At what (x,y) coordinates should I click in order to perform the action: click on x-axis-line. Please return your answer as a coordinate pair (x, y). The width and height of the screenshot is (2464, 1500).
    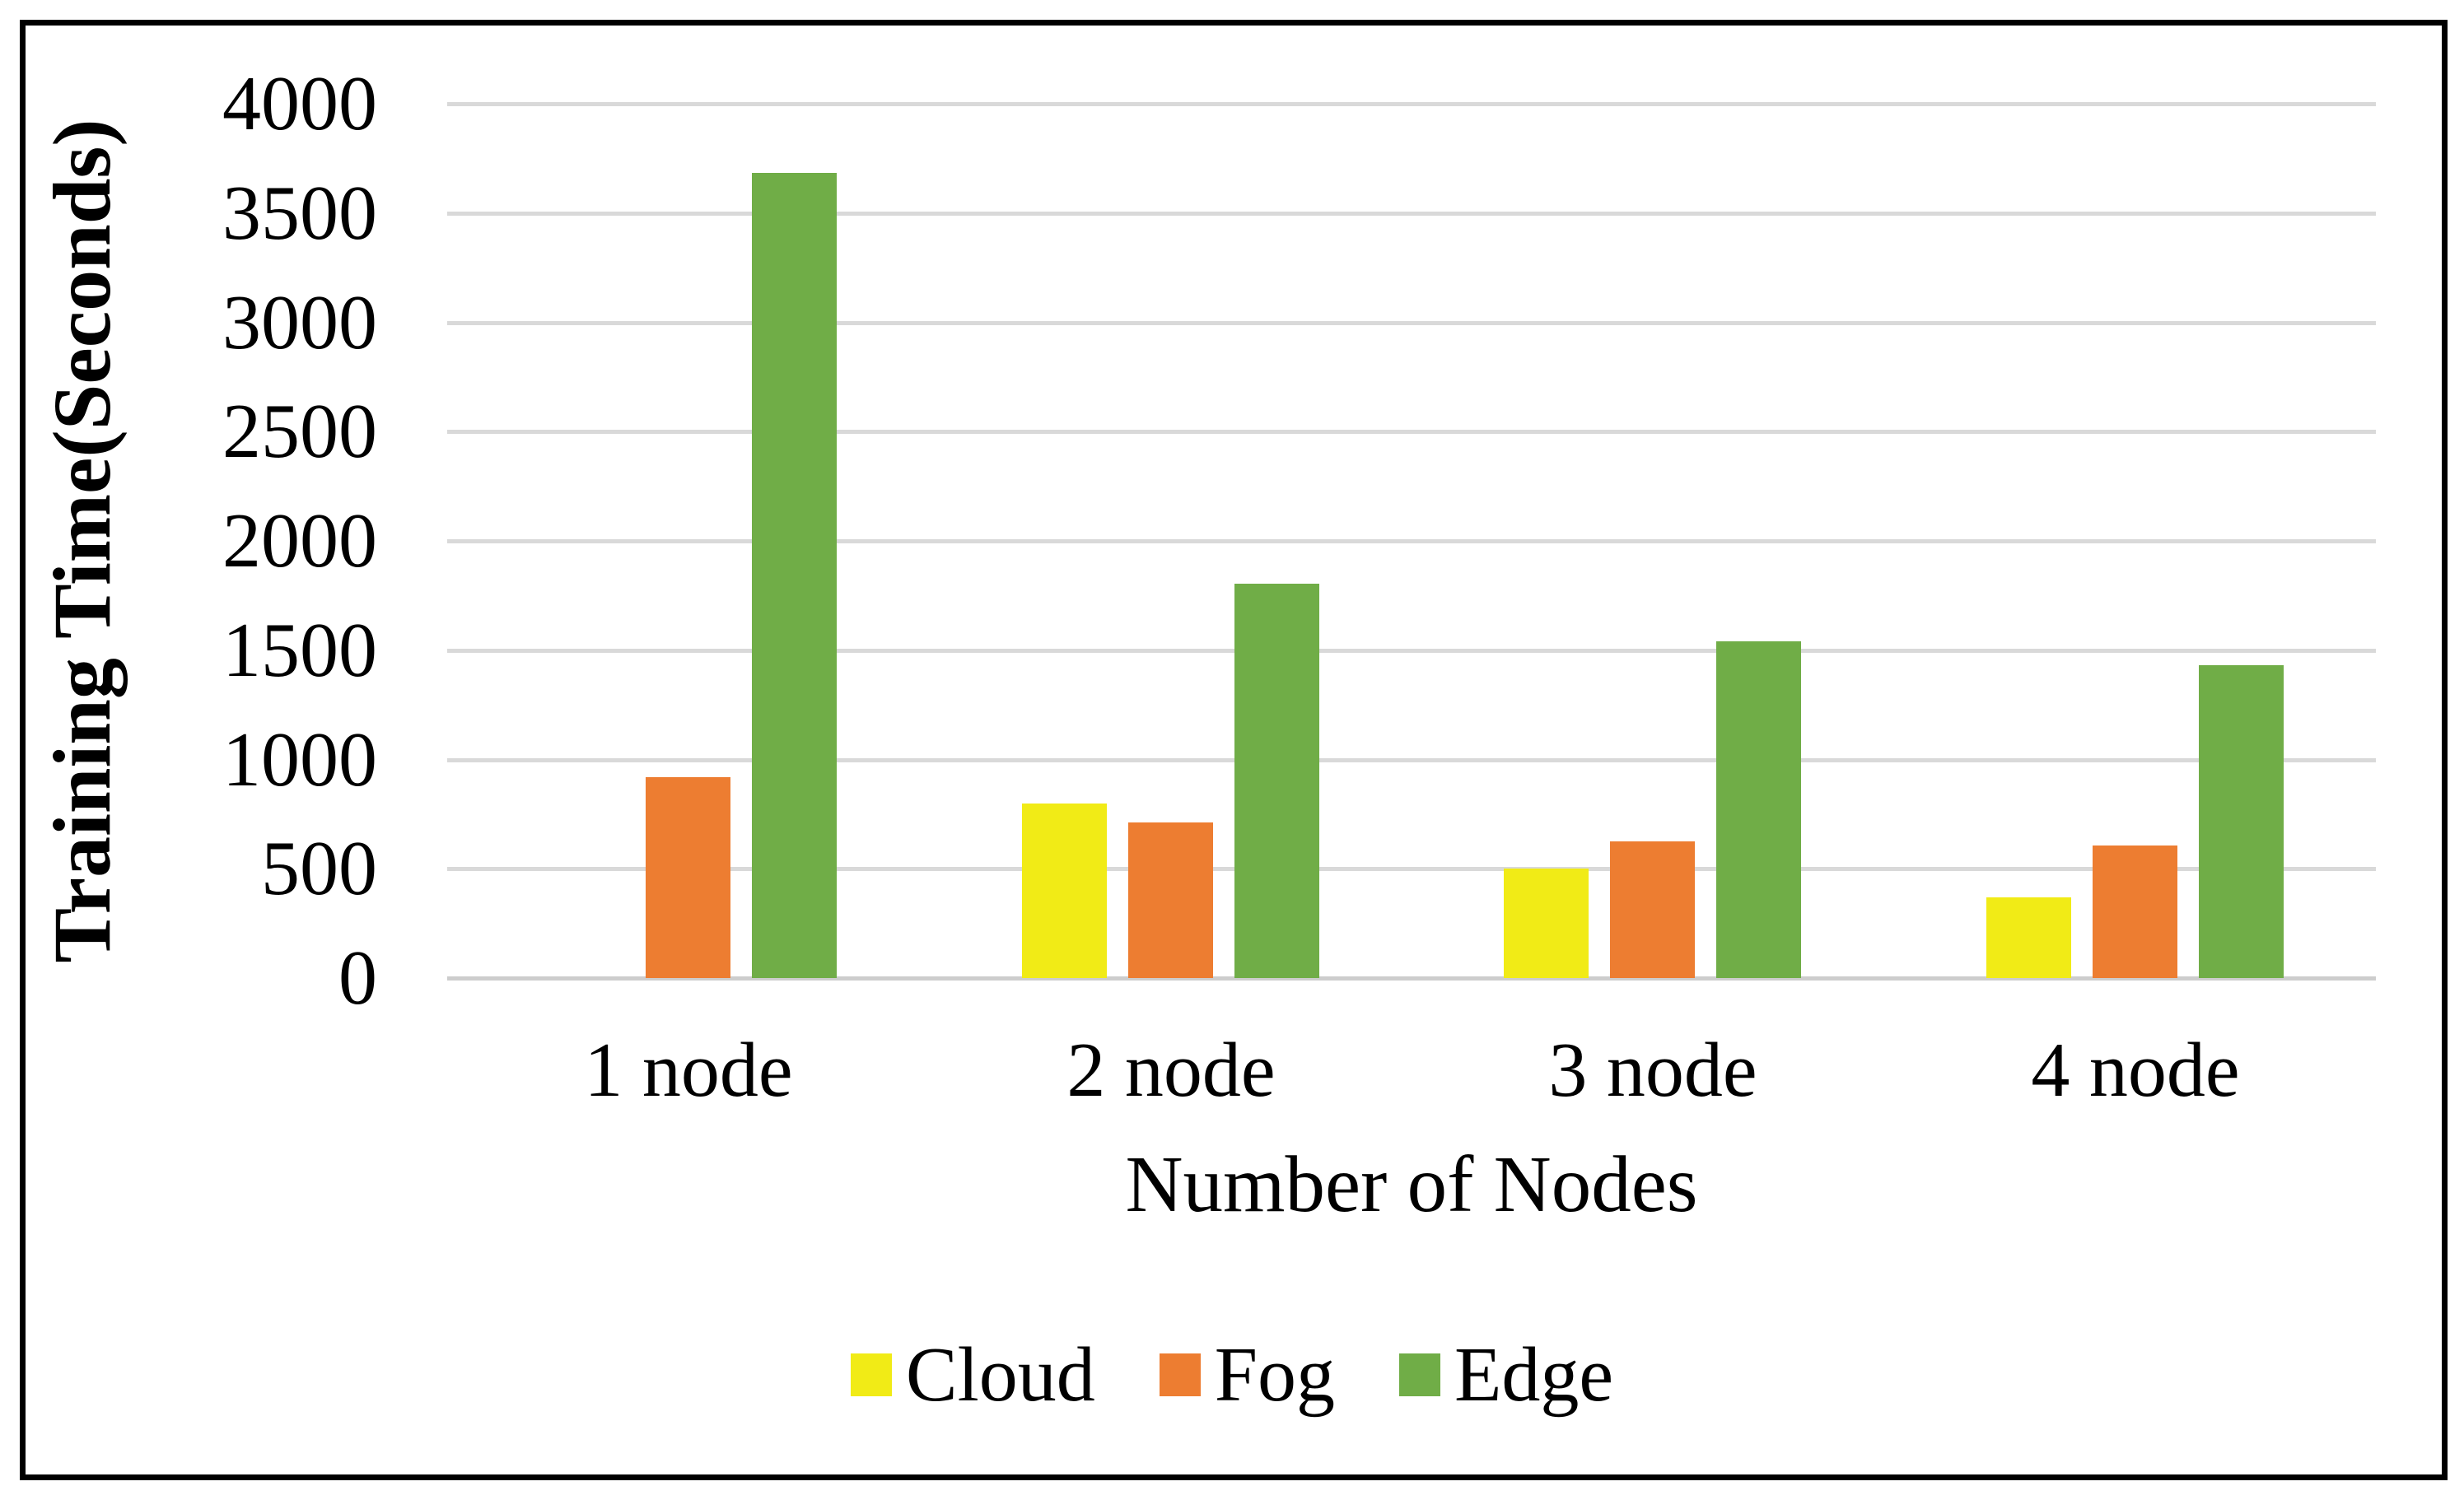
    Looking at the image, I should click on (1411, 978).